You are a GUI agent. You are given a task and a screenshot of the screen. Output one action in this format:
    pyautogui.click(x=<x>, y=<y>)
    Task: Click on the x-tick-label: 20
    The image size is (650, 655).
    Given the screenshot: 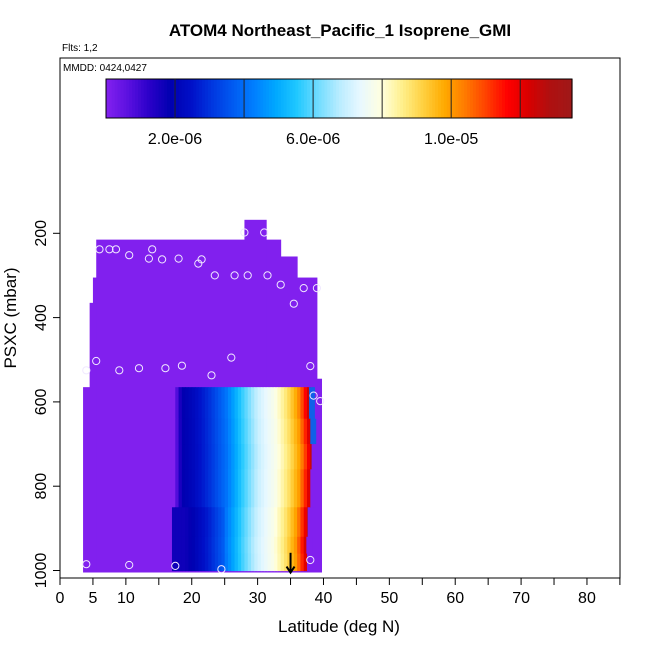 What is the action you would take?
    pyautogui.click(x=192, y=598)
    